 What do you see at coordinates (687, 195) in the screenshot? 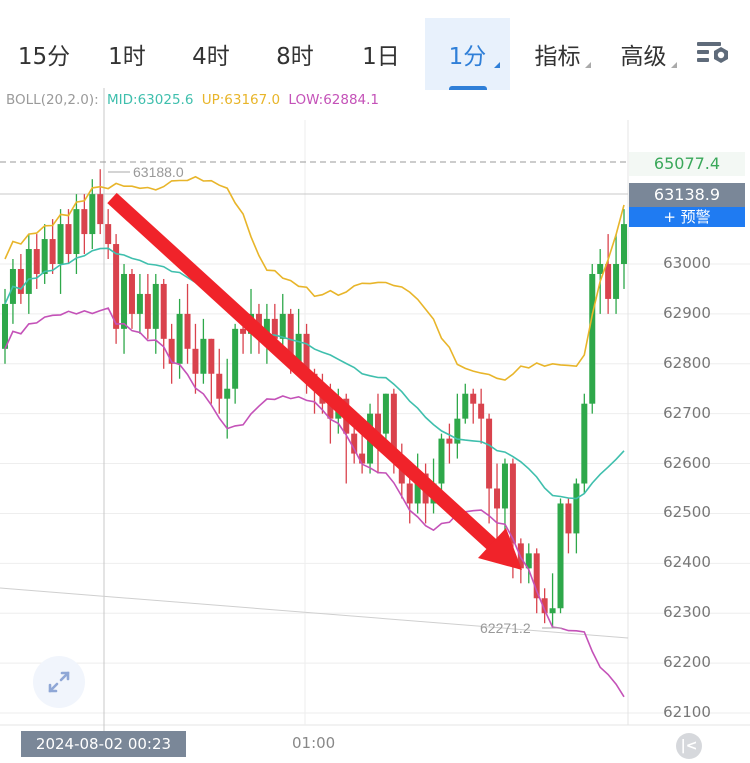
I see `current-price-label: 63138.9` at bounding box center [687, 195].